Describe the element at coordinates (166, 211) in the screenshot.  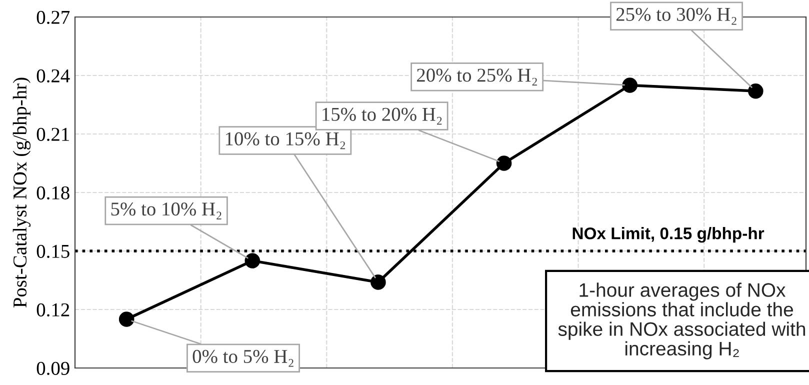
I see `annotation: 5% to 10% H₂` at that location.